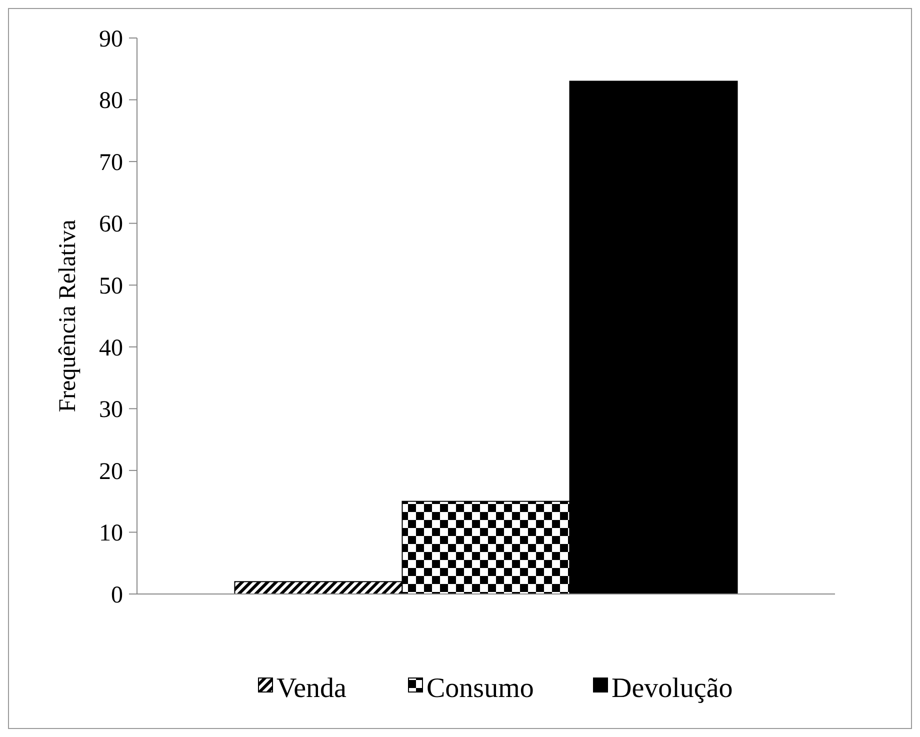  I want to click on y-tick-label: 20, so click(111, 471).